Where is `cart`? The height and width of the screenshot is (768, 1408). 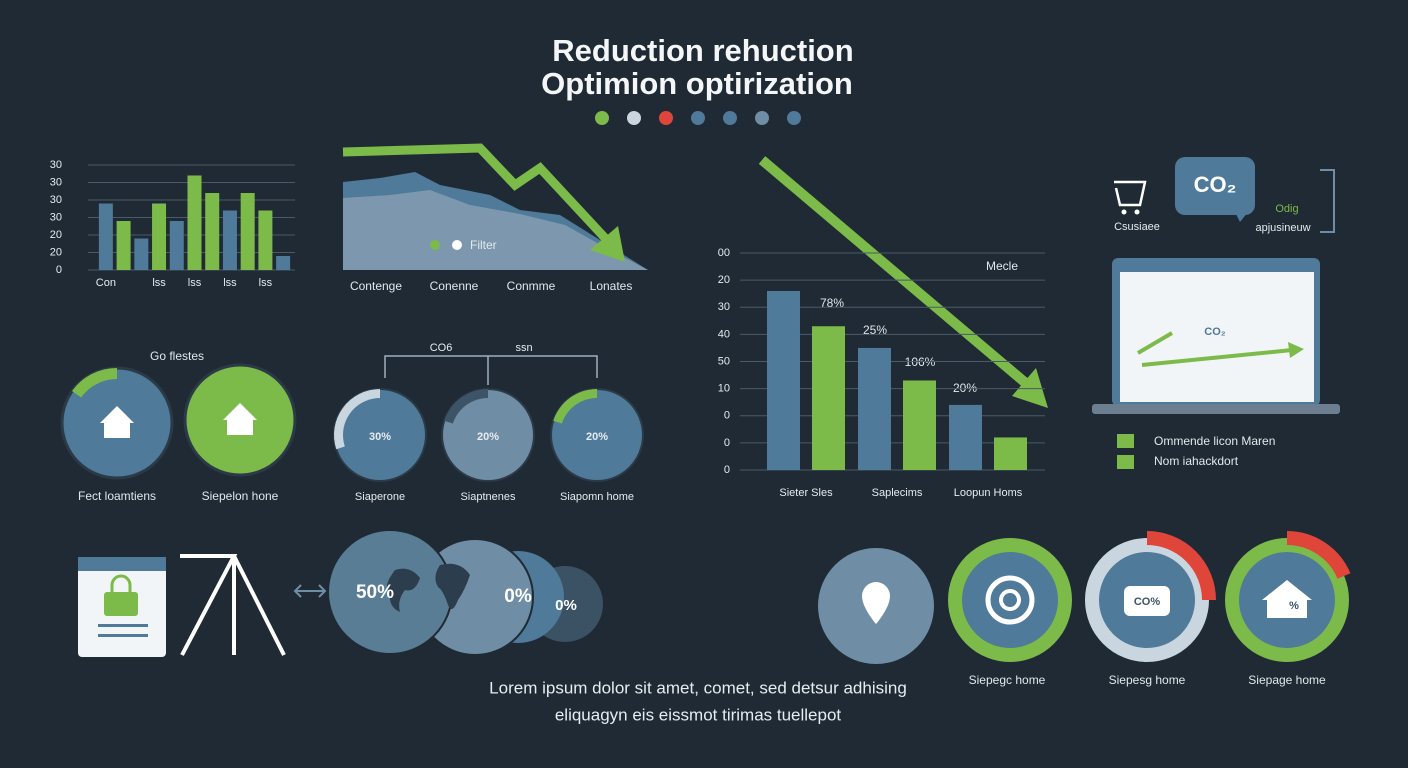 cart is located at coordinates (1130, 193).